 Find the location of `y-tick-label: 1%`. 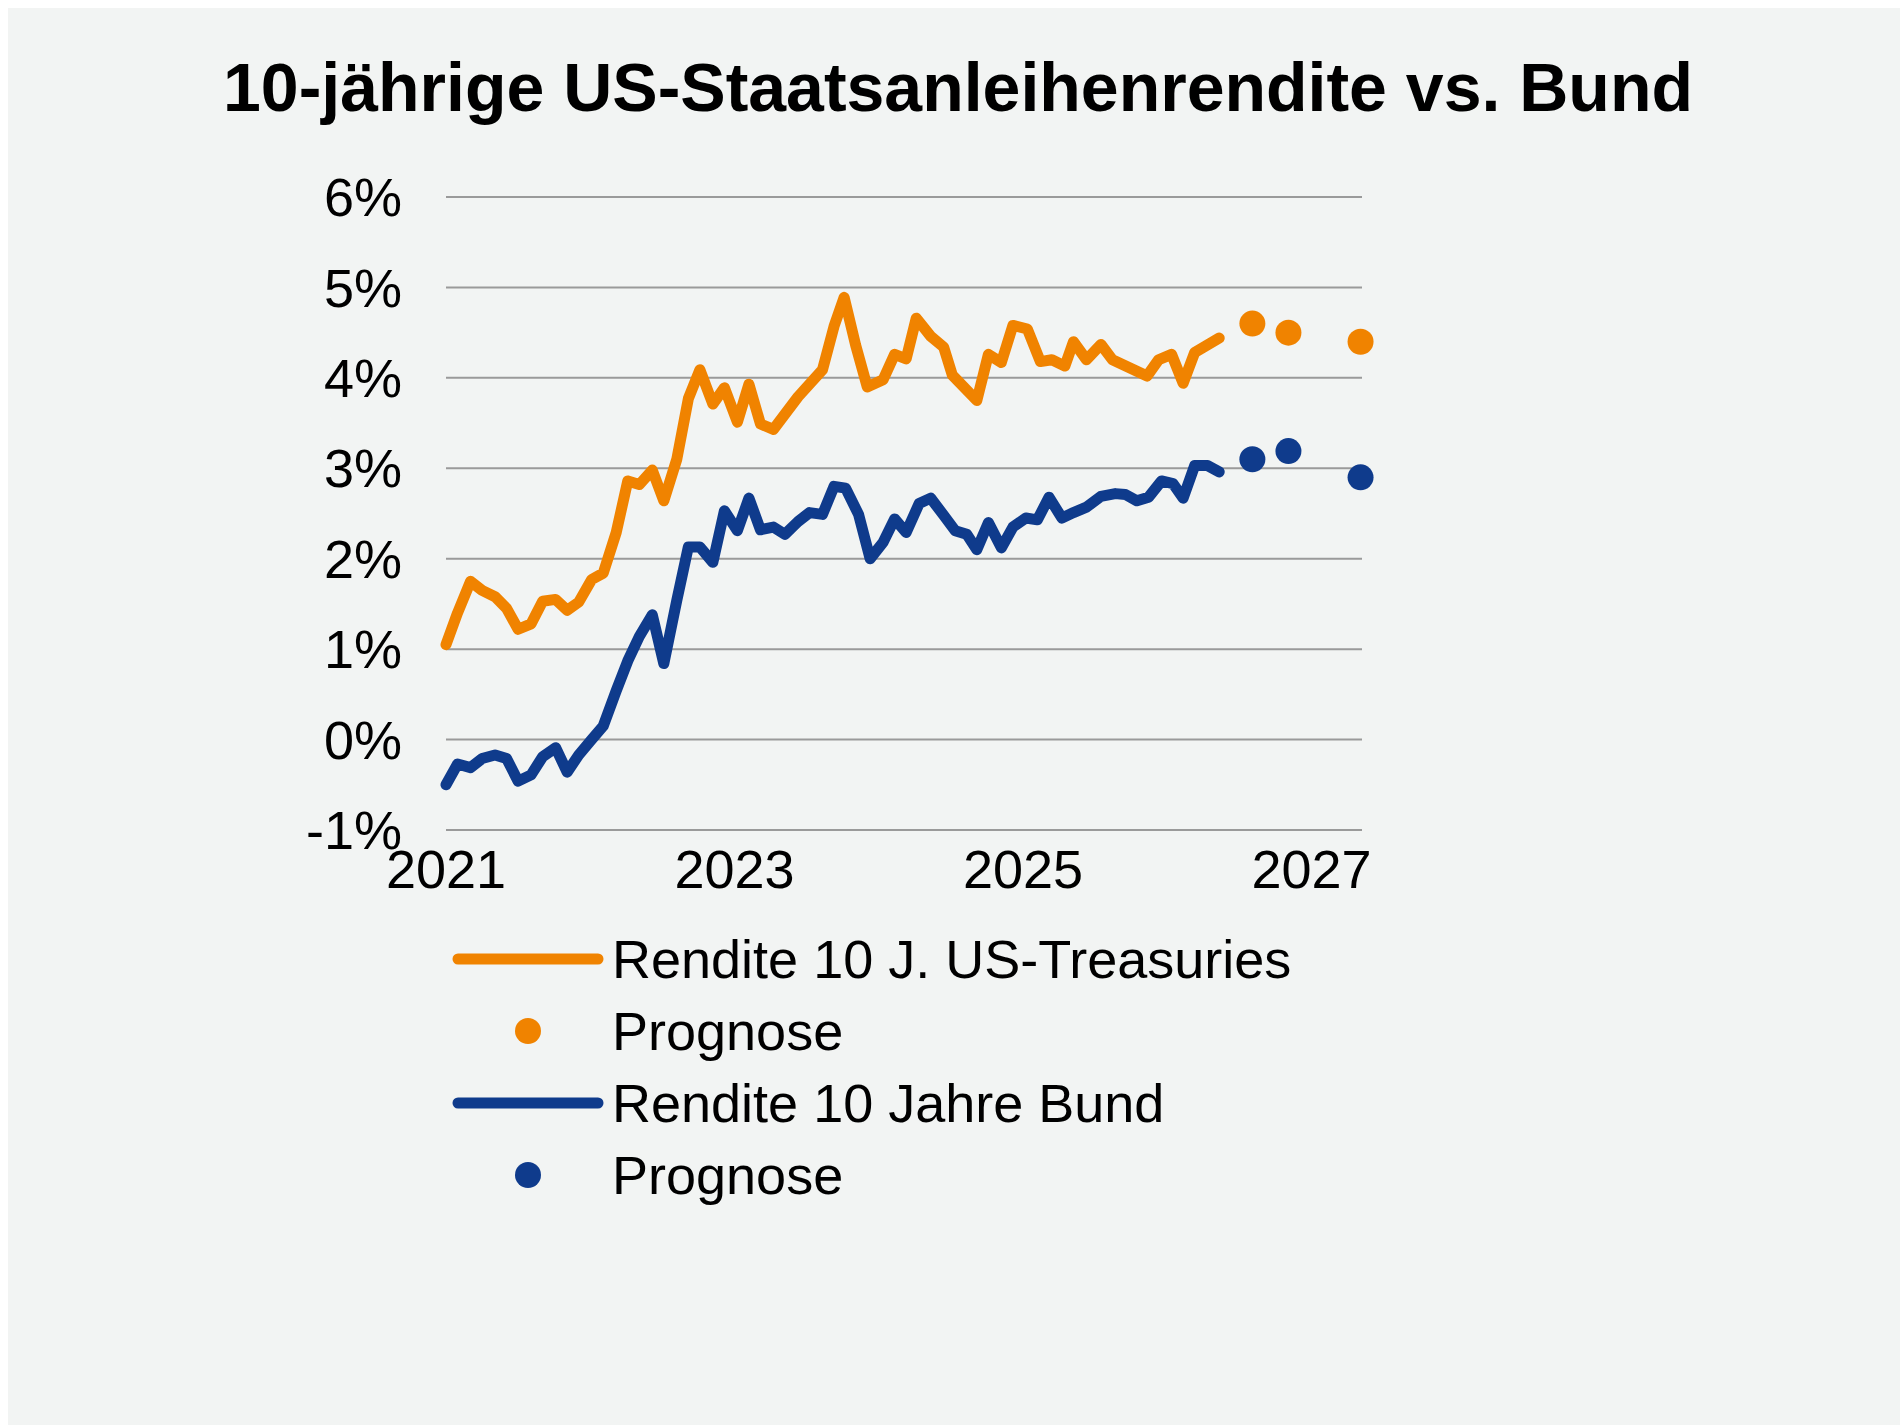

y-tick-label: 1% is located at coordinates (362, 649).